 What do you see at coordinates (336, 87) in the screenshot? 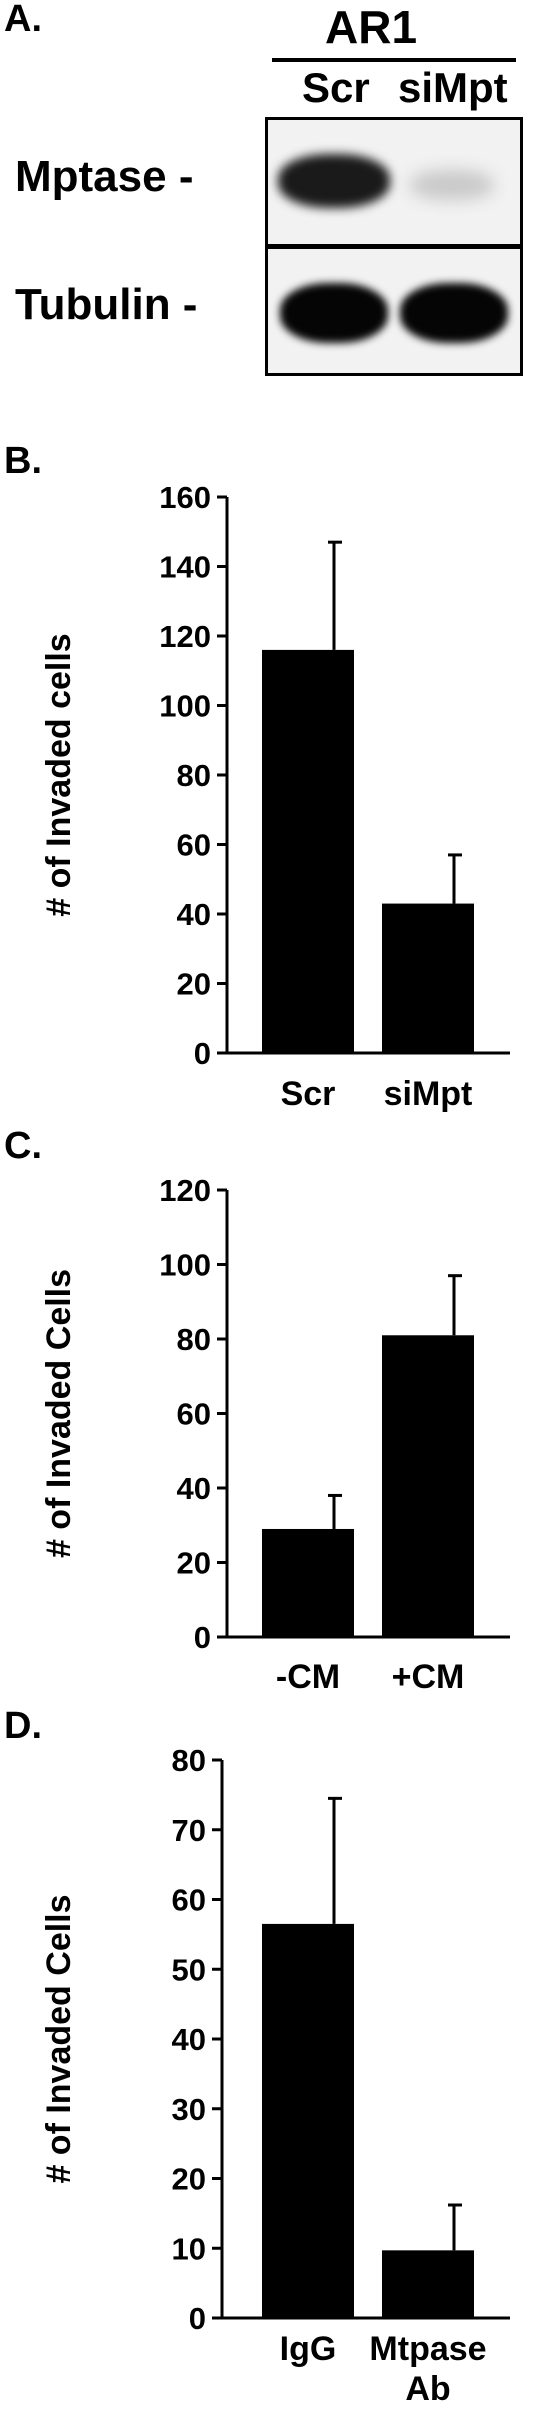
I see `blot-lane-label-scr: Scr` at bounding box center [336, 87].